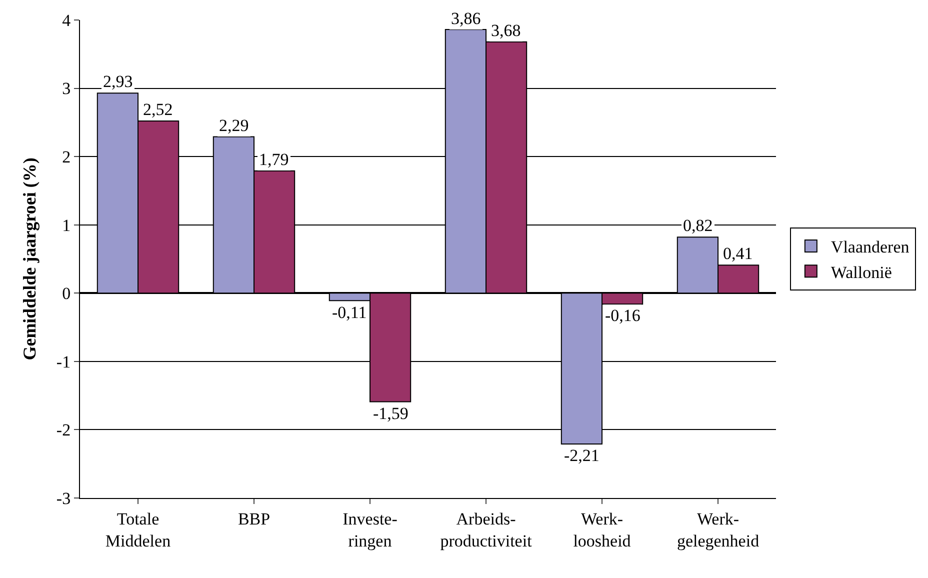 The image size is (928, 578). Describe the element at coordinates (274, 159) in the screenshot. I see `data-label: 1,79` at that location.